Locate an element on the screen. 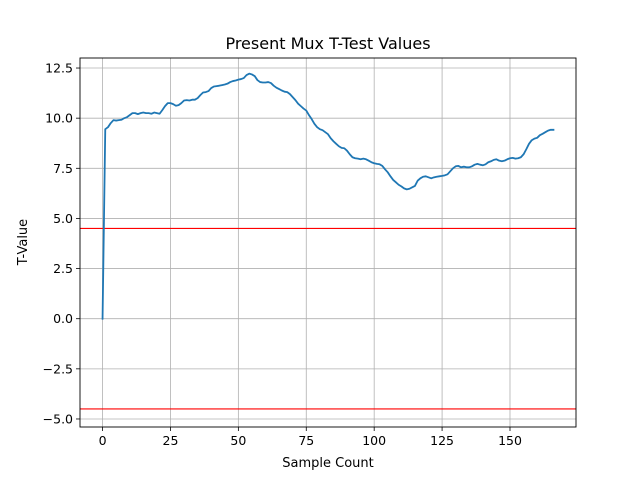 This screenshot has height=480, width=640. y-axis-label: T-Value is located at coordinates (23, 242).